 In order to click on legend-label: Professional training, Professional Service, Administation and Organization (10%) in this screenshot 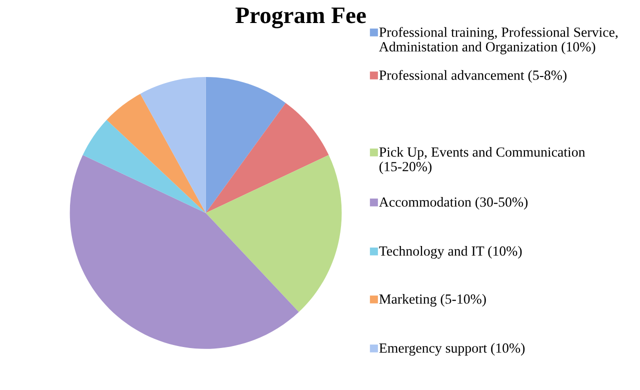, I will do `click(498, 40)`.